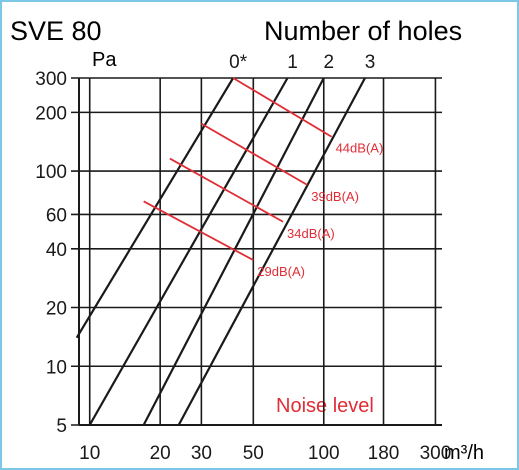 This screenshot has height=470, width=519. What do you see at coordinates (370, 62) in the screenshot?
I see `series-label: 3` at bounding box center [370, 62].